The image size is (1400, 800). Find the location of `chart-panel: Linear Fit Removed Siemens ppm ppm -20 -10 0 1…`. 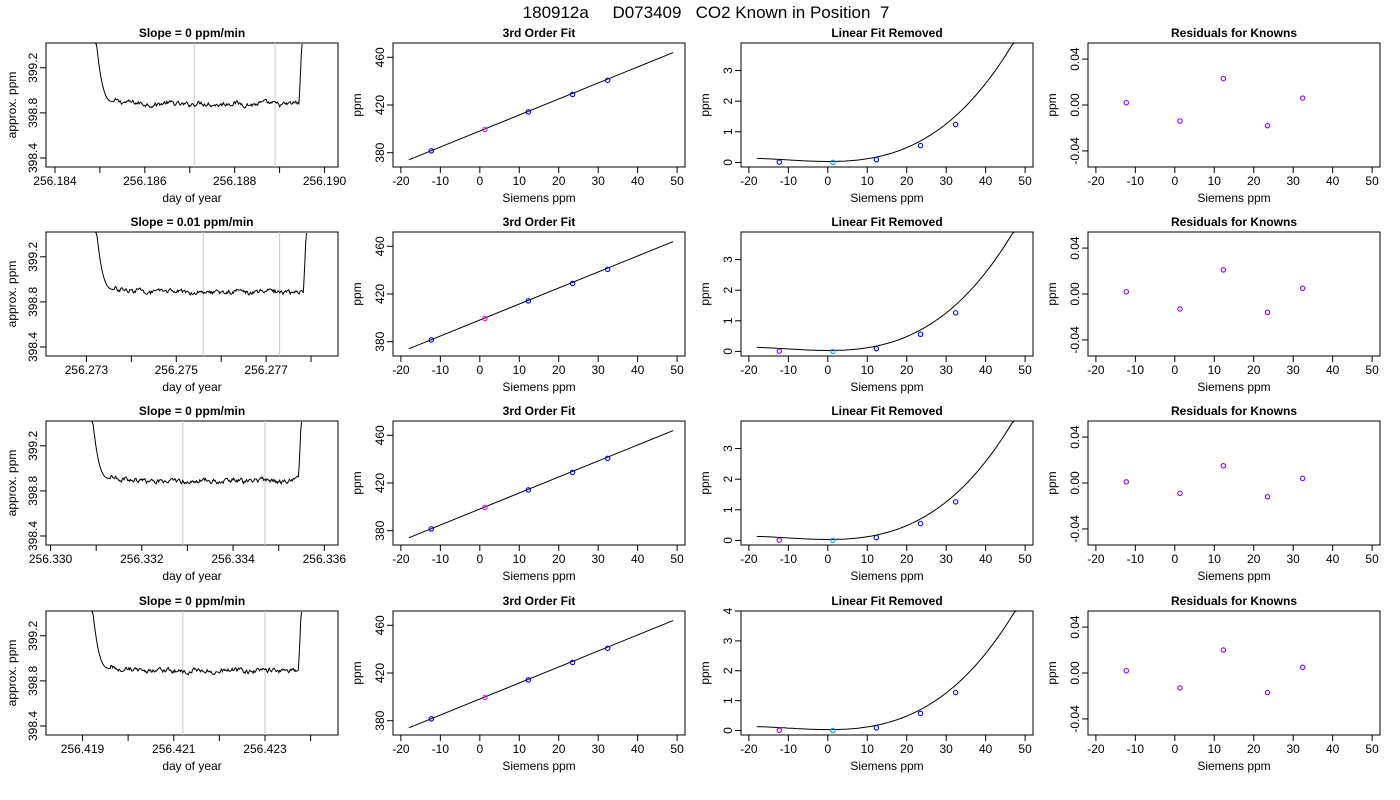

chart-panel: Linear Fit Removed Siemens ppm ppm -20 -10 0 1… is located at coordinates (866, 304).